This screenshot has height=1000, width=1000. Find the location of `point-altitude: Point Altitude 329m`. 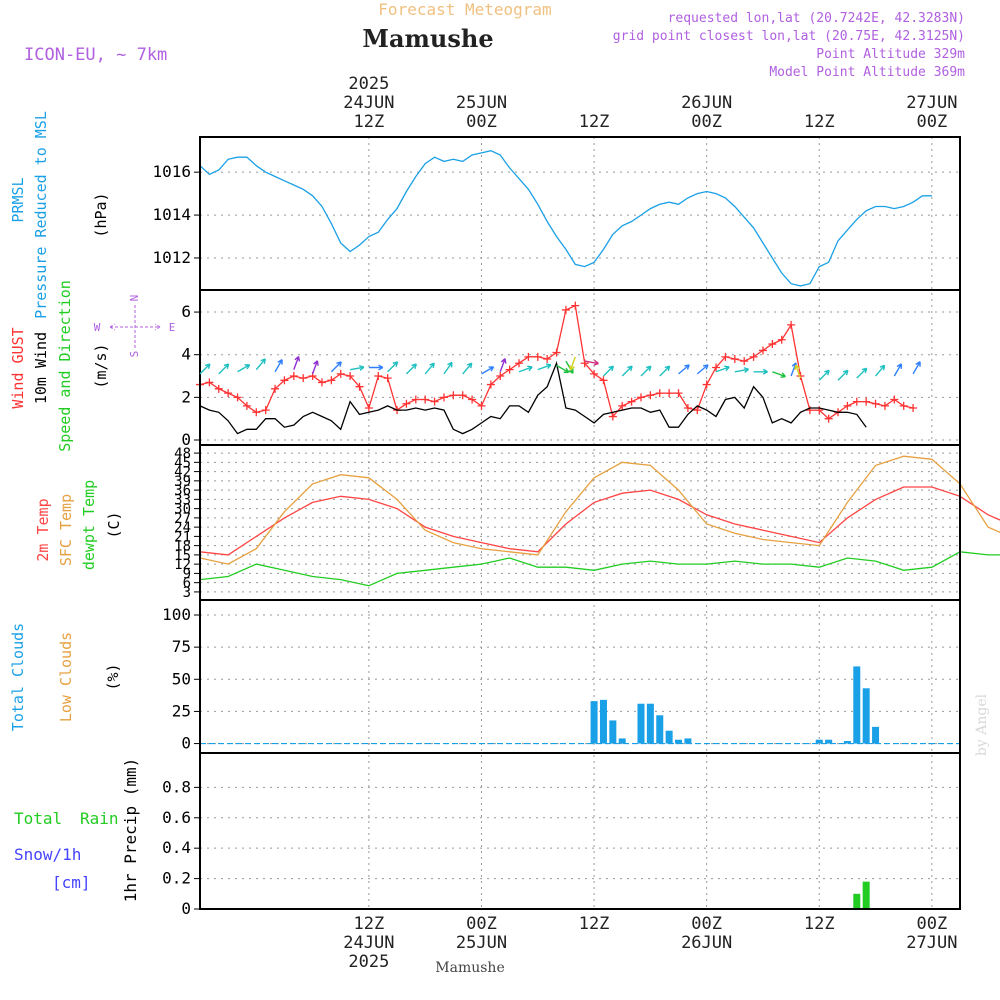

point-altitude: Point Altitude 329m is located at coordinates (890, 54).